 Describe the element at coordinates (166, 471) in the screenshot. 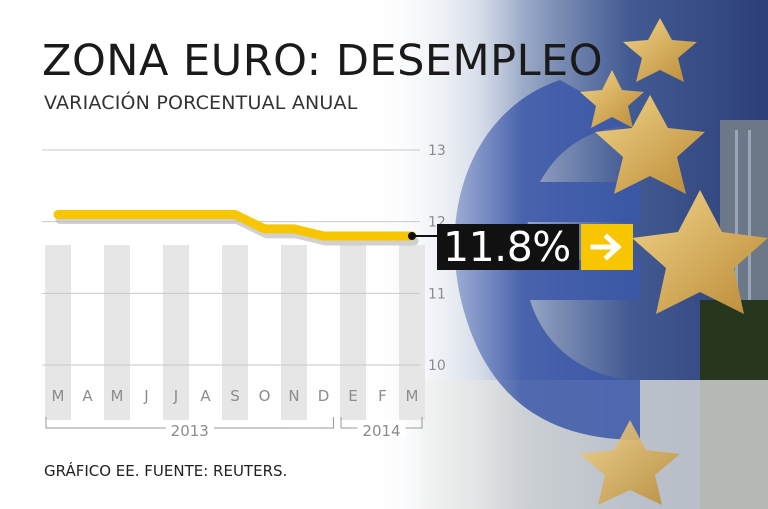

I see `source-note: GRÁFICO EE. FUENTE: REUTERS.` at that location.